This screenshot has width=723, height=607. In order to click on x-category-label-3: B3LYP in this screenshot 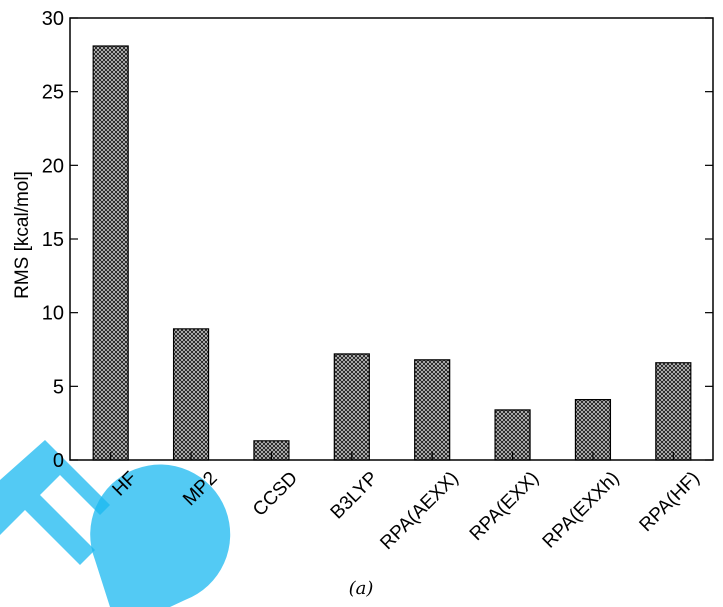, I will do `click(355, 496)`.